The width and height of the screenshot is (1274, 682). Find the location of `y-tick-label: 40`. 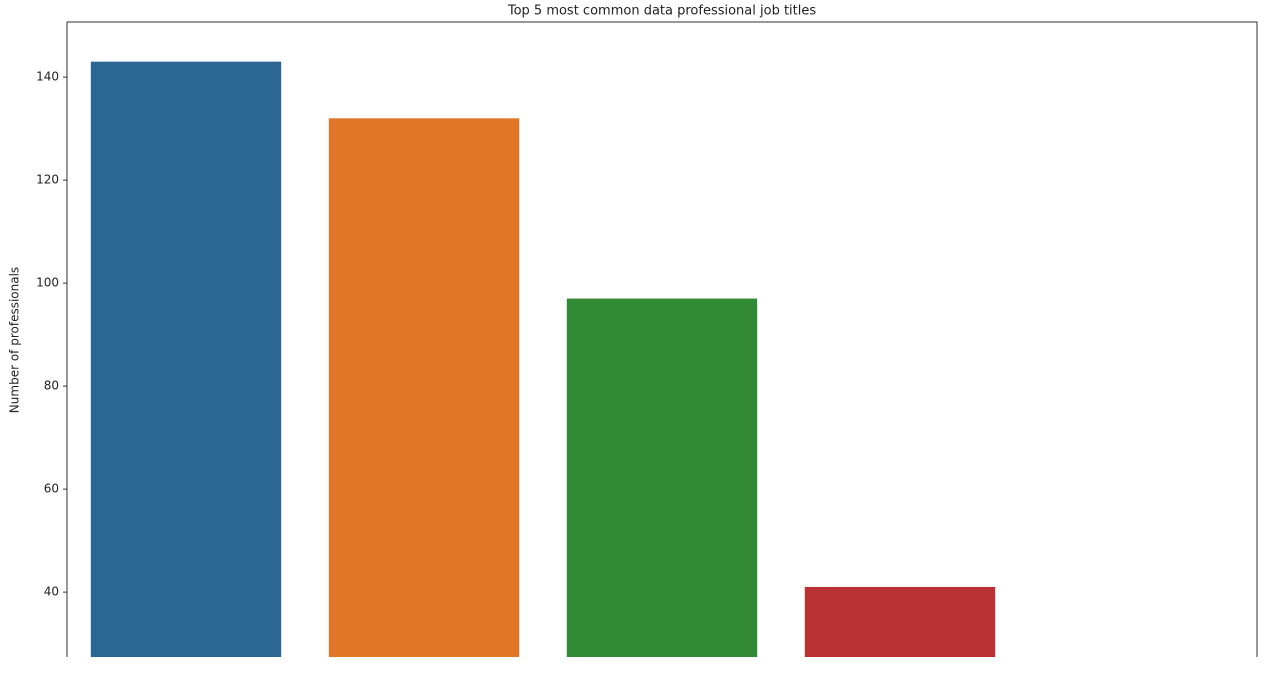

y-tick-label: 40 is located at coordinates (51, 592).